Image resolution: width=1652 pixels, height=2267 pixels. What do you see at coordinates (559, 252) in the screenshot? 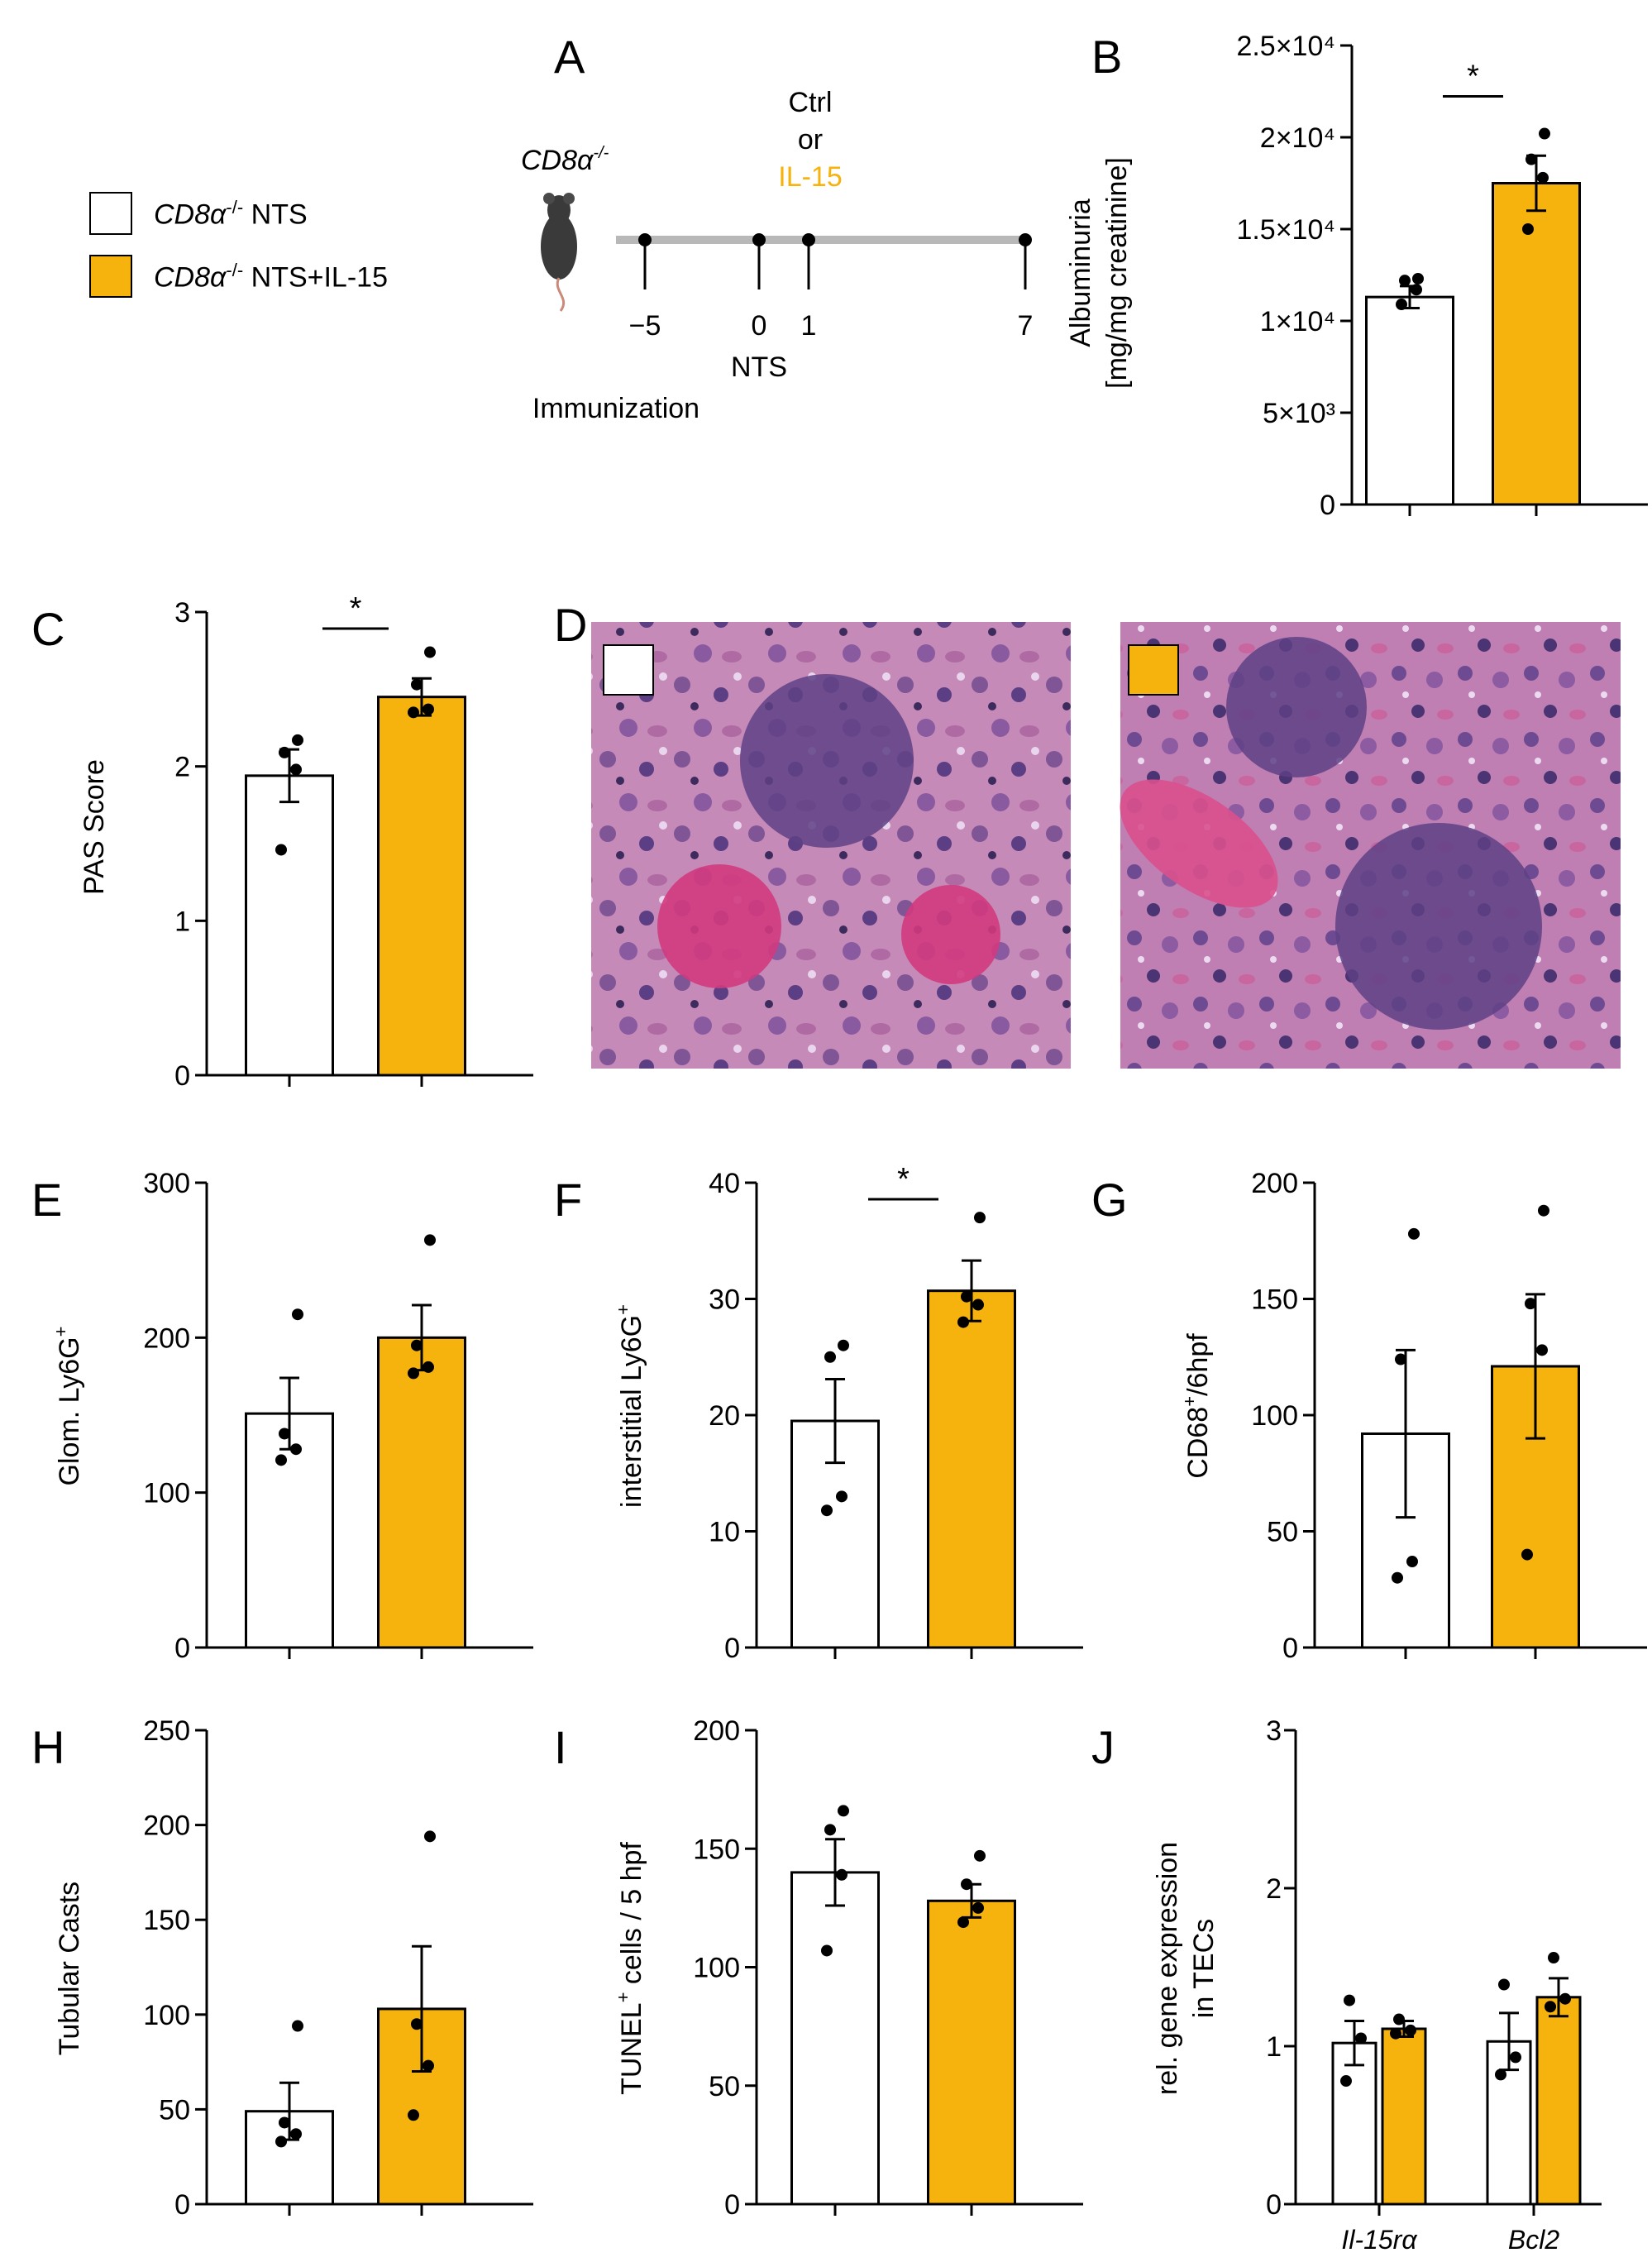
I see `mouse-icon` at bounding box center [559, 252].